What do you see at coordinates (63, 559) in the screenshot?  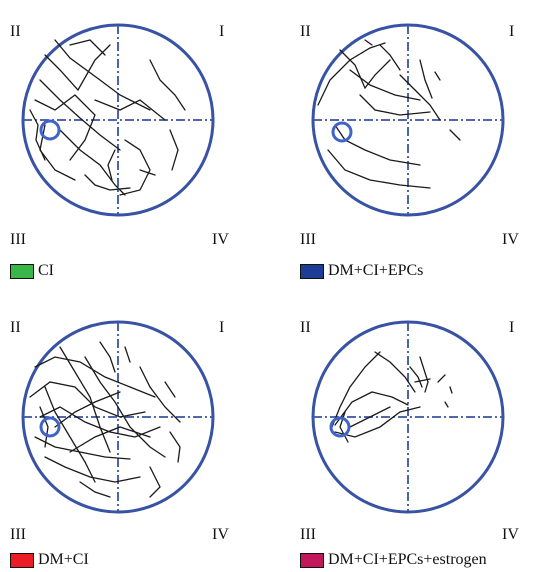 I see `legend-label: DM+CI` at bounding box center [63, 559].